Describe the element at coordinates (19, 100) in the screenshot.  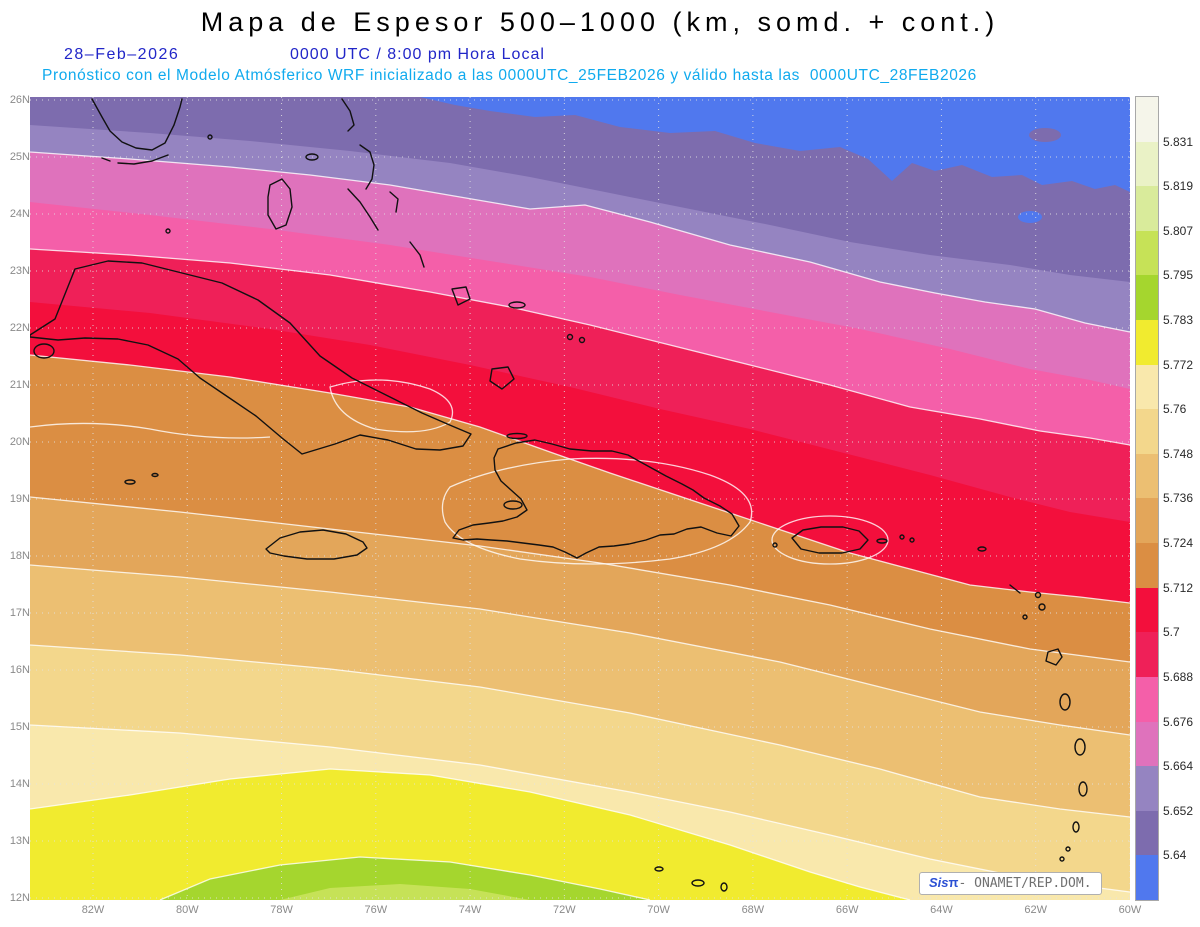
I see `lat-tick-label: 26N` at that location.